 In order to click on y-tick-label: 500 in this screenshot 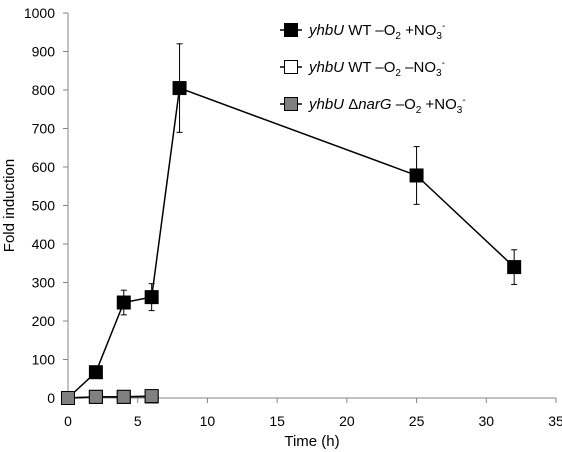, I will do `click(44, 206)`.